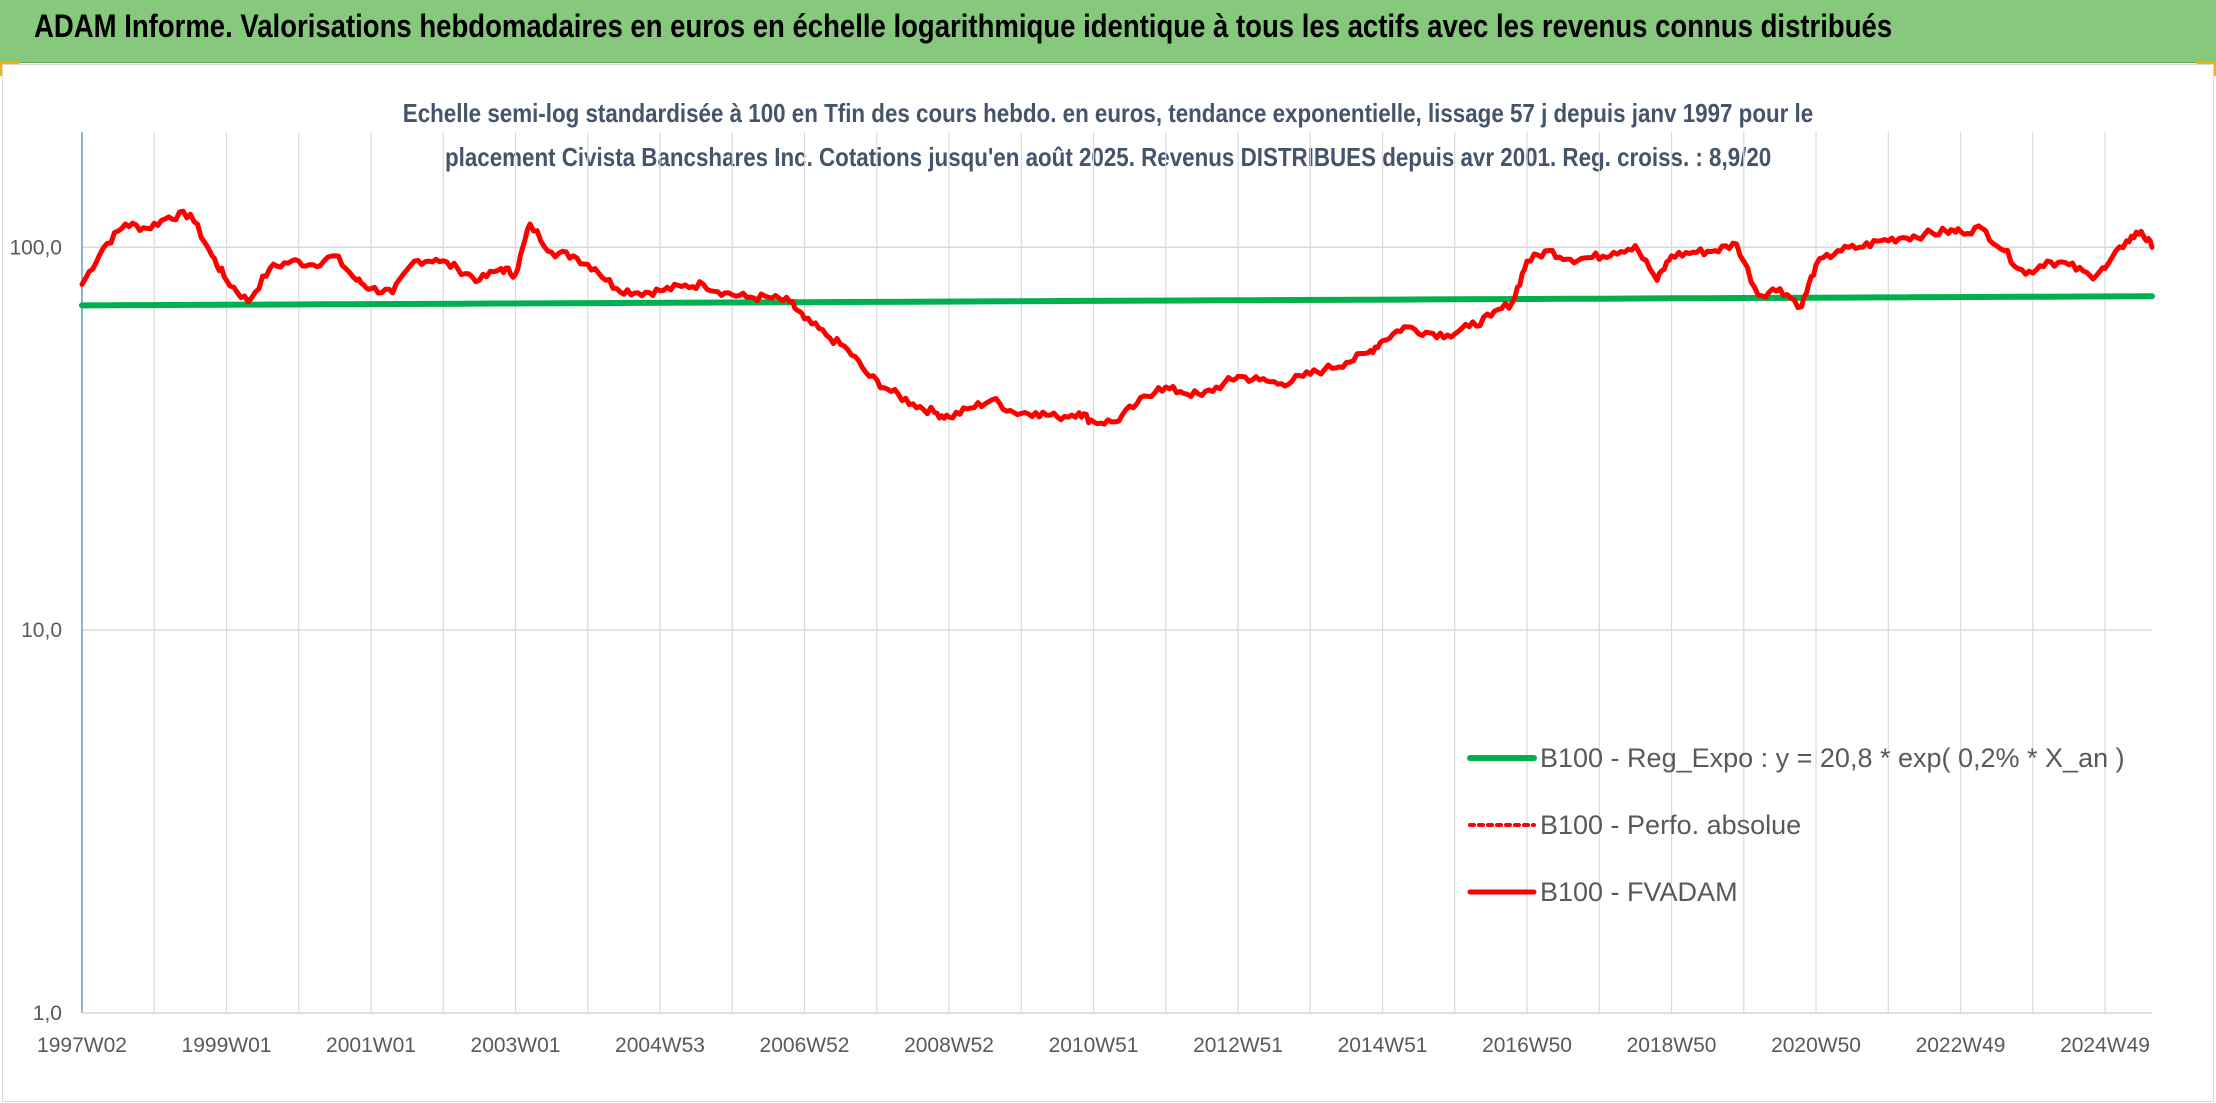 The width and height of the screenshot is (2216, 1103). Describe the element at coordinates (2105, 1045) in the screenshot. I see `x-tick-label: 2024W49` at that location.